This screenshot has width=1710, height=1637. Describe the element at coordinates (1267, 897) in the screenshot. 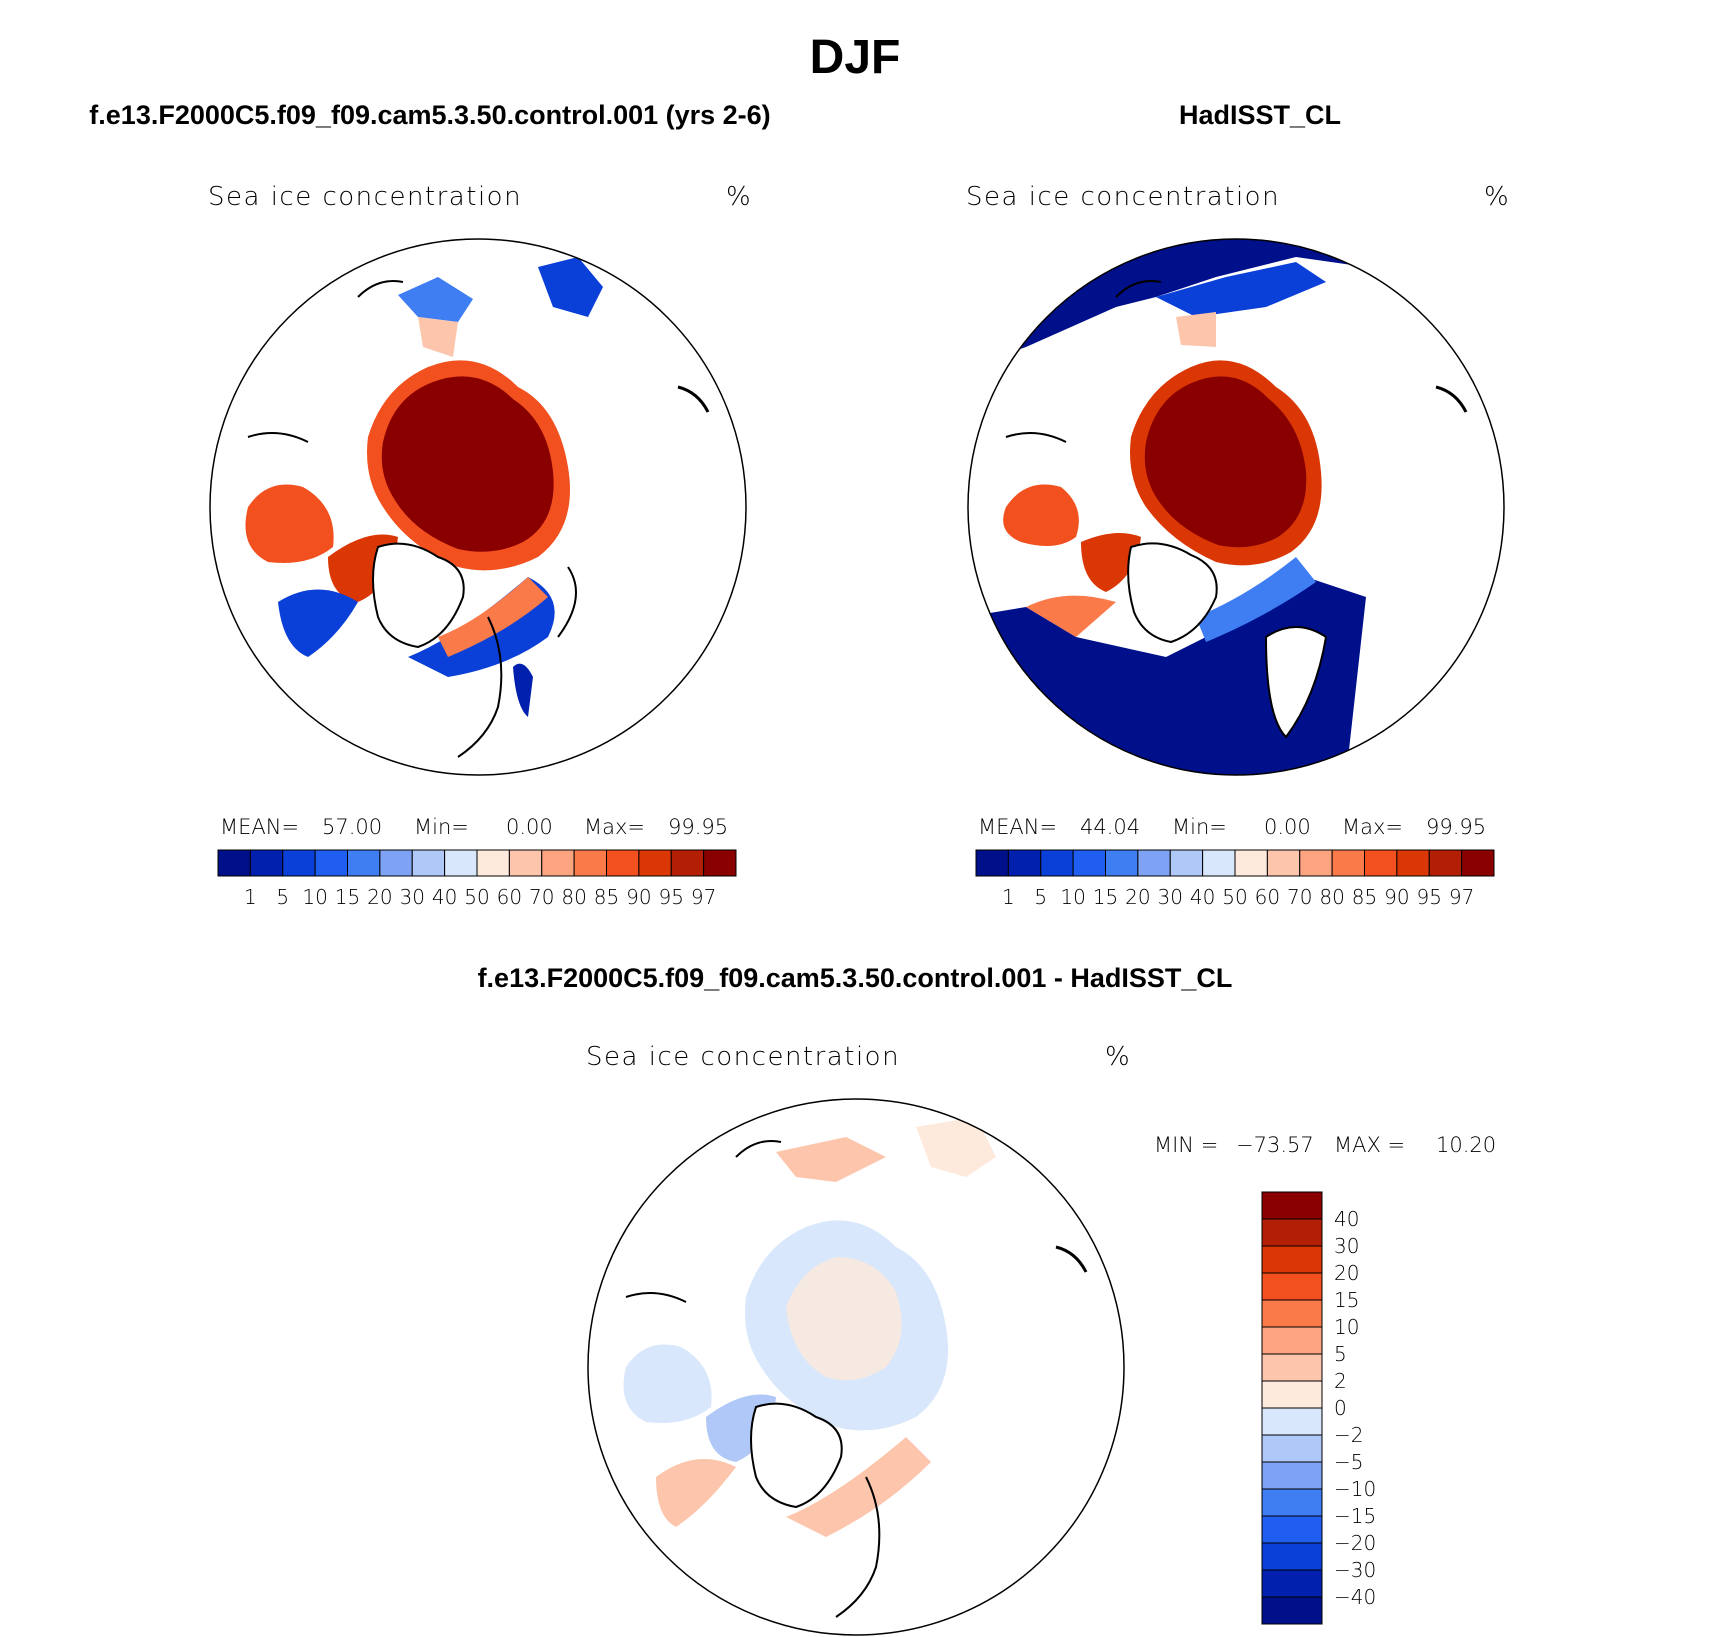

I see `obs-colorbar-tick-label: 60` at that location.